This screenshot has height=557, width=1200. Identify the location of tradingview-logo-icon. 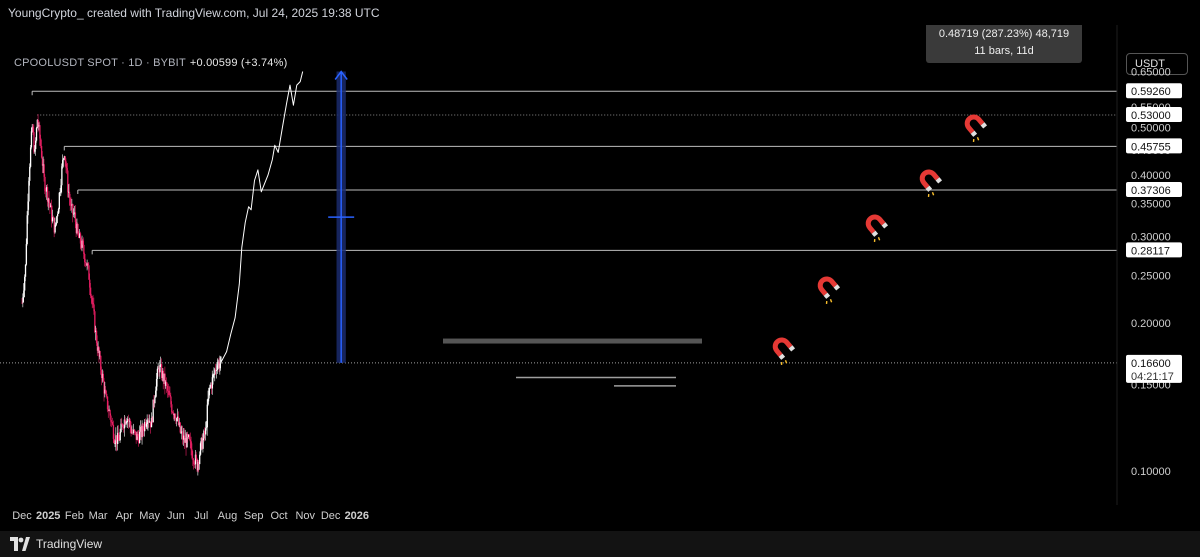
(20, 544).